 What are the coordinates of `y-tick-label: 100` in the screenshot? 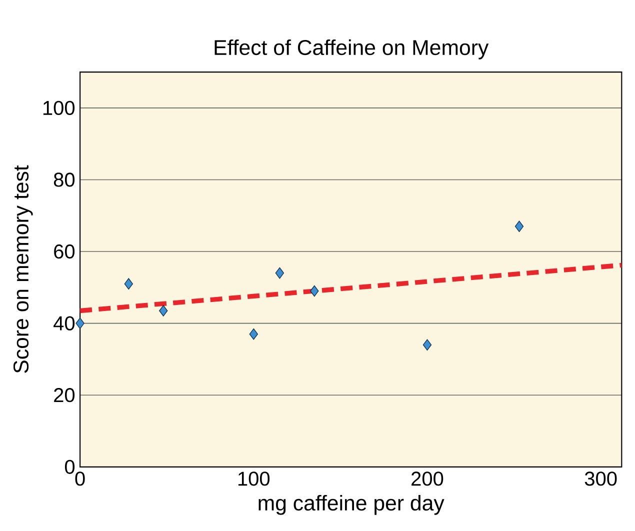 It's located at (59, 108).